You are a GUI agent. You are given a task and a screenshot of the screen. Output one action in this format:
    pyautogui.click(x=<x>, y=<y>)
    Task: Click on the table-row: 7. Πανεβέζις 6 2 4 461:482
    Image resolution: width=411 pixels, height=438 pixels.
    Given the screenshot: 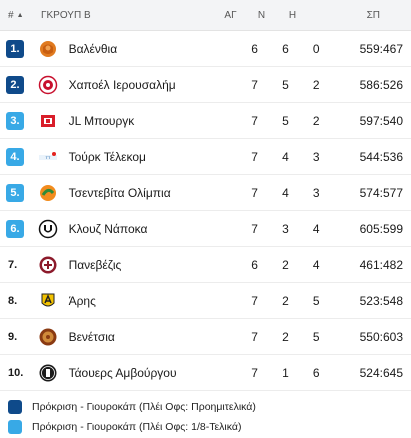 What is the action you would take?
    pyautogui.click(x=205, y=265)
    